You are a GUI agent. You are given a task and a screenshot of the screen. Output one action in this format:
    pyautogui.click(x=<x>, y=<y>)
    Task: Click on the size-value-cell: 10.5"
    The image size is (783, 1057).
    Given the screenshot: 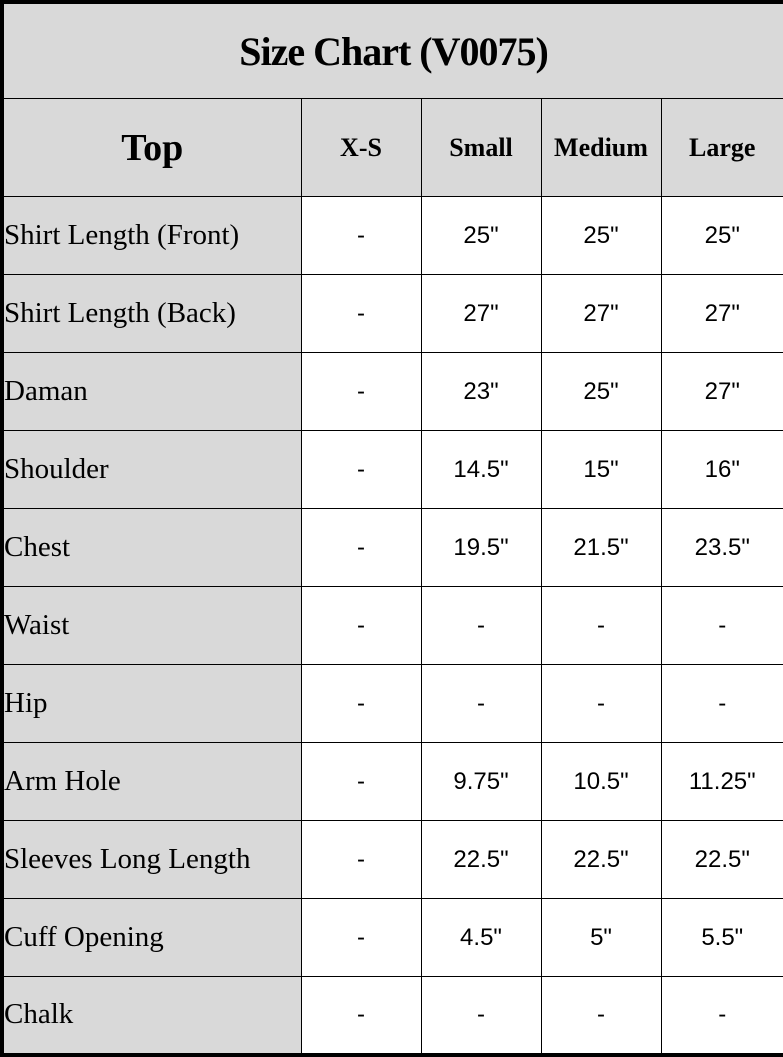 What is the action you would take?
    pyautogui.click(x=601, y=781)
    